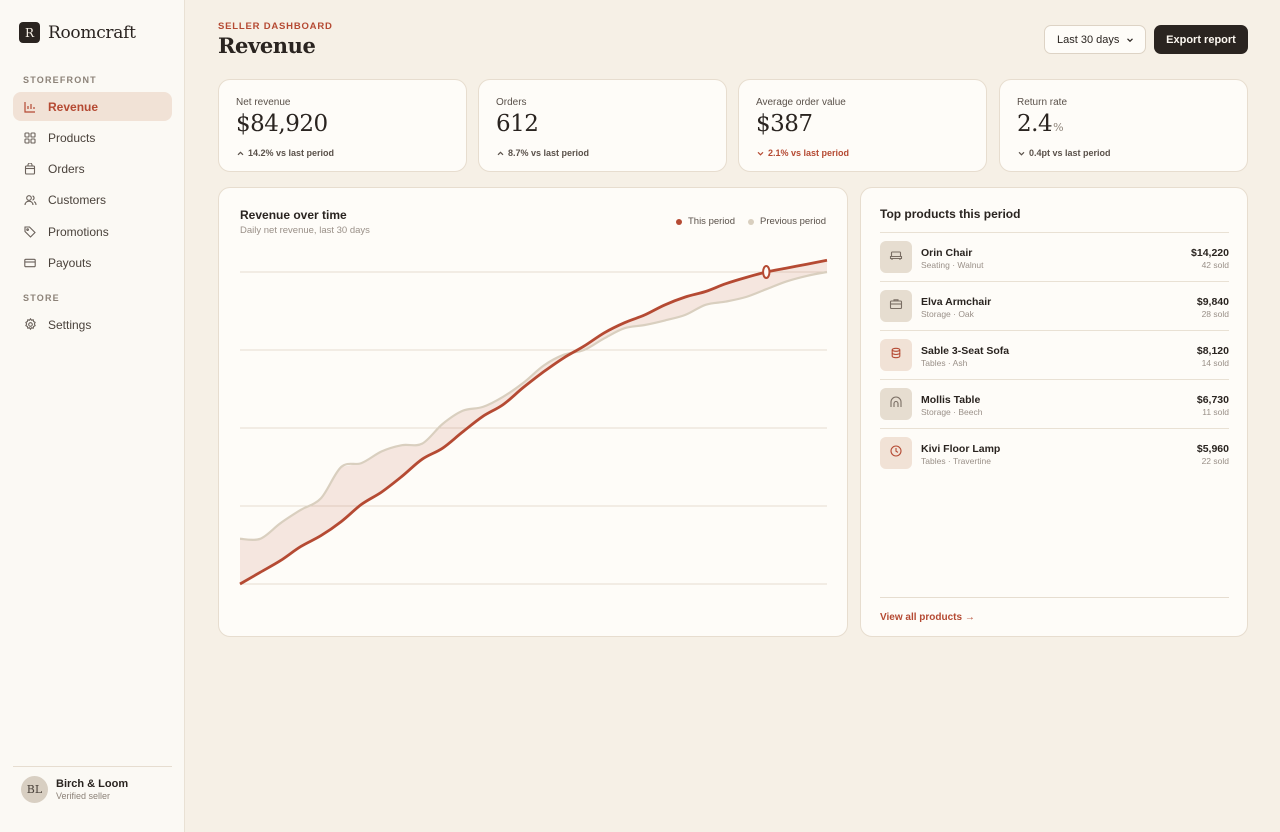 This screenshot has height=832, width=1280. Describe the element at coordinates (602, 125) in the screenshot. I see `kpi-card-orders: Orders 612 8.7% vs last period` at that location.